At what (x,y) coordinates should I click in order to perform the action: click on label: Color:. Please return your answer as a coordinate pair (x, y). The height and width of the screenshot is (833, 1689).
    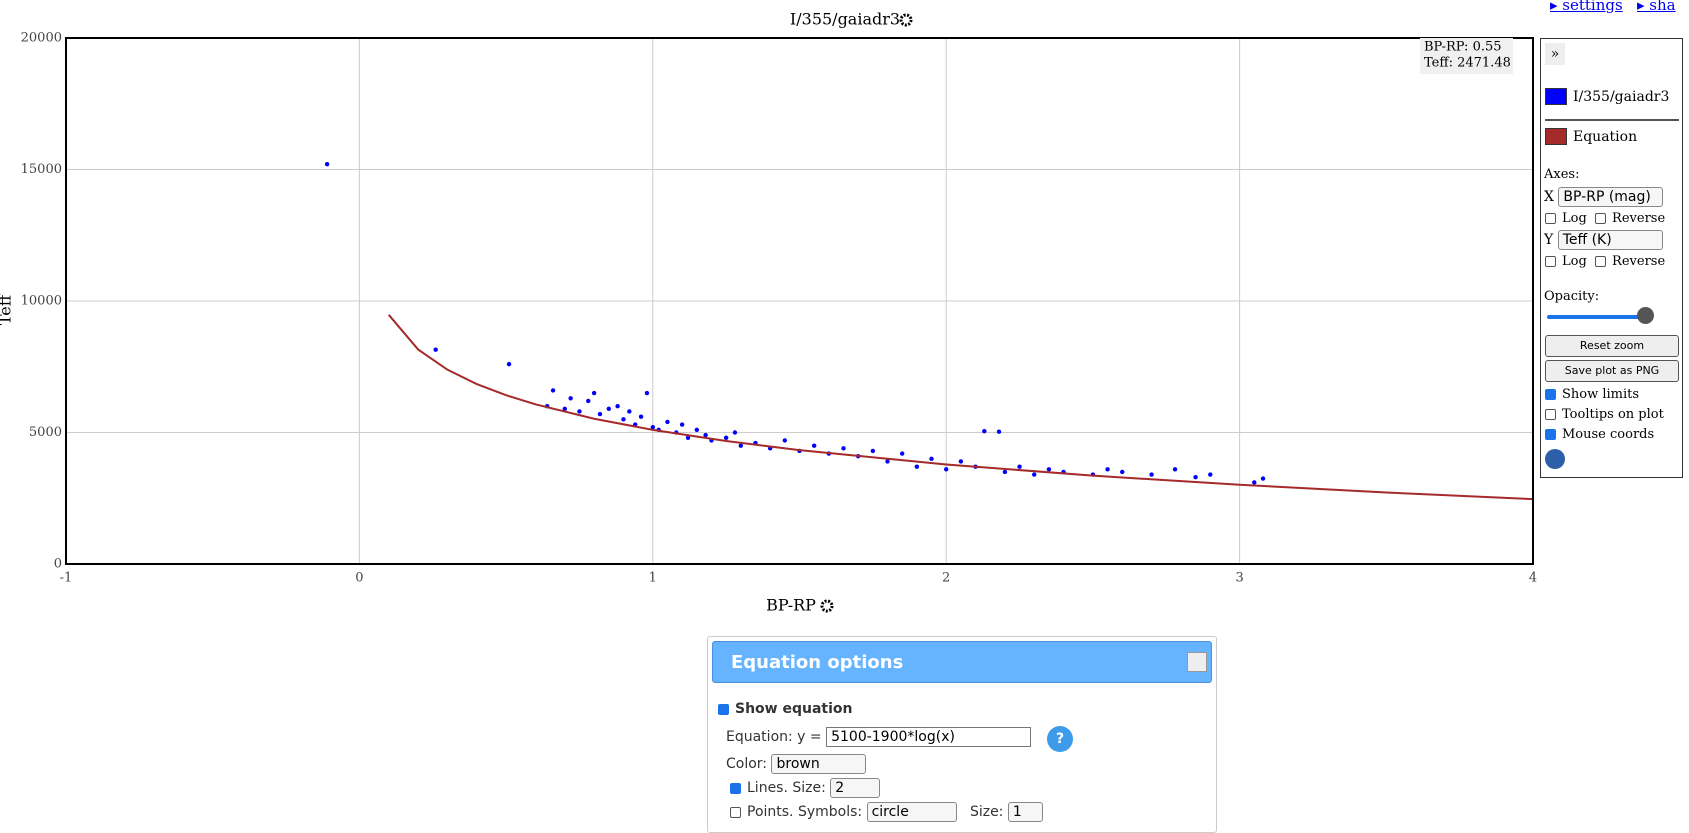
    Looking at the image, I should click on (747, 764).